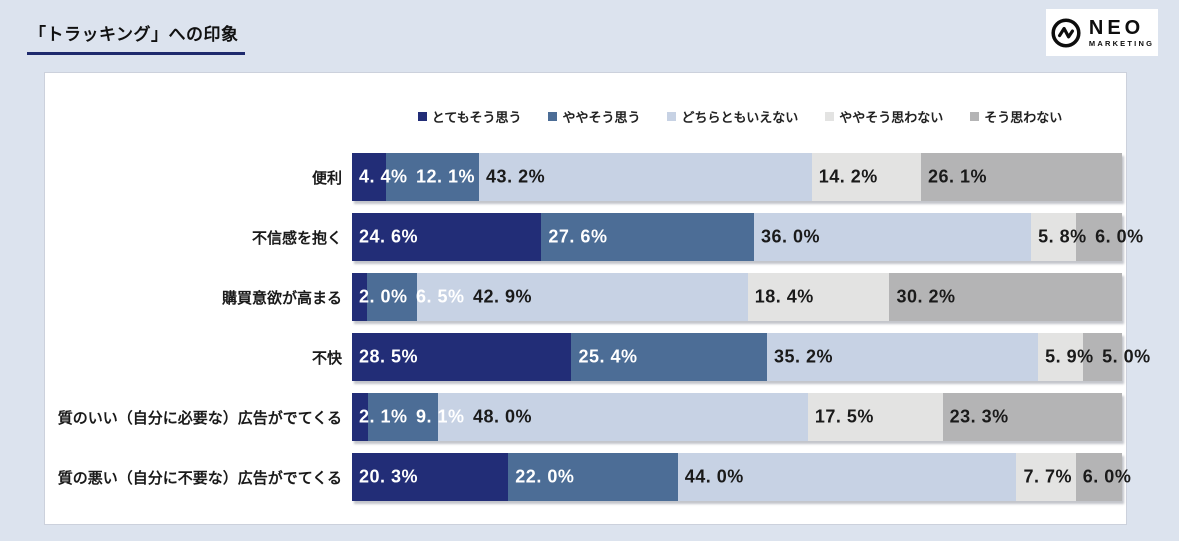  What do you see at coordinates (446, 176) in the screenshot?
I see `bar-value-label: 12. 1%` at bounding box center [446, 176].